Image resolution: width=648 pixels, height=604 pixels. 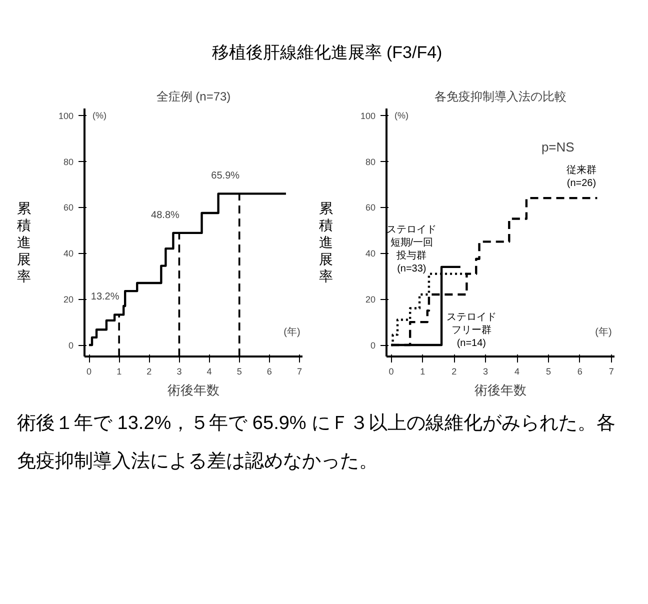 I want to click on series-label: ステロイドフリー群(n=14), so click(x=471, y=331).